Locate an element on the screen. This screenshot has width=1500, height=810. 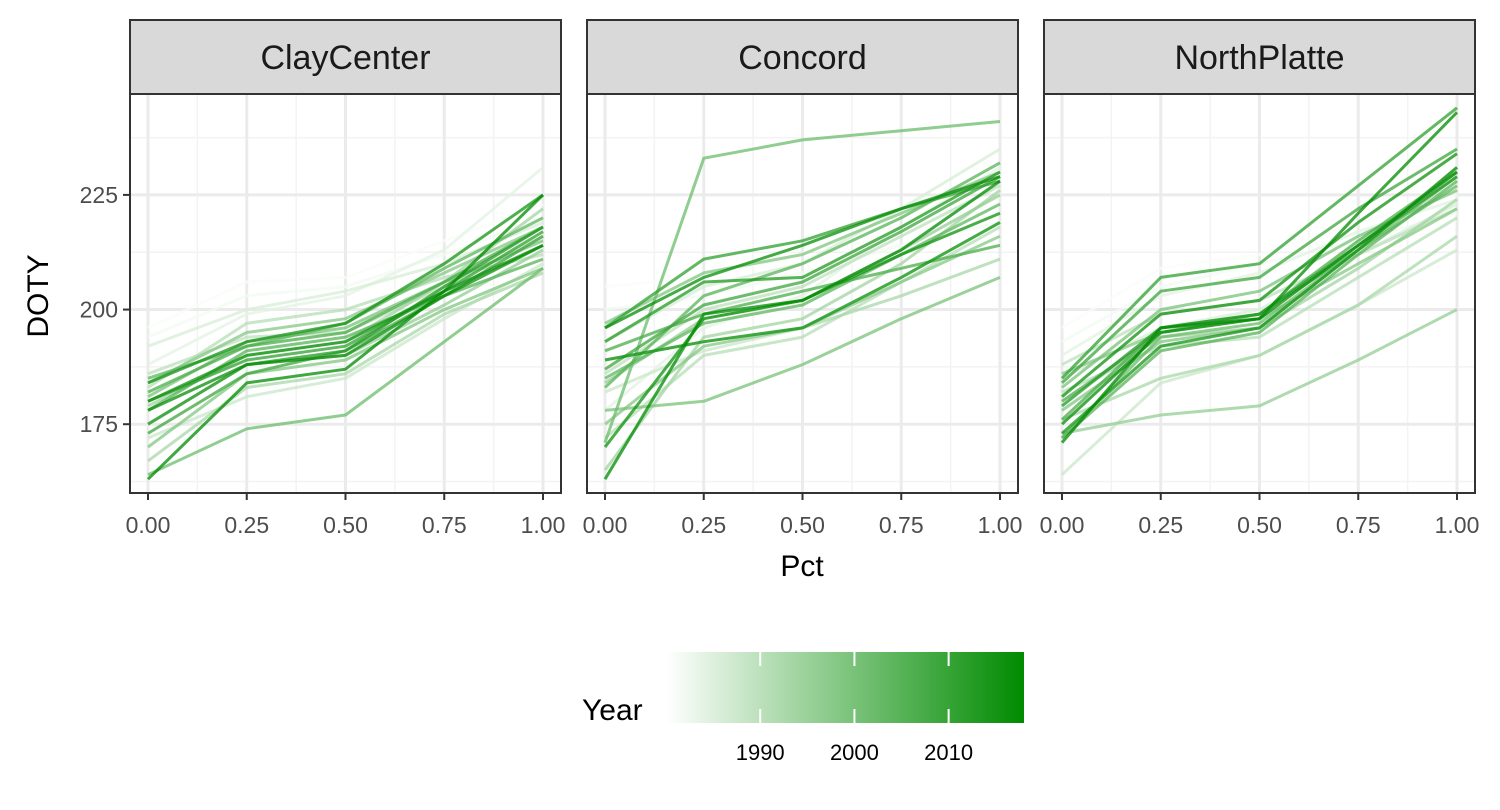
facet-strip-label: NorthPlatte is located at coordinates (1259, 58).